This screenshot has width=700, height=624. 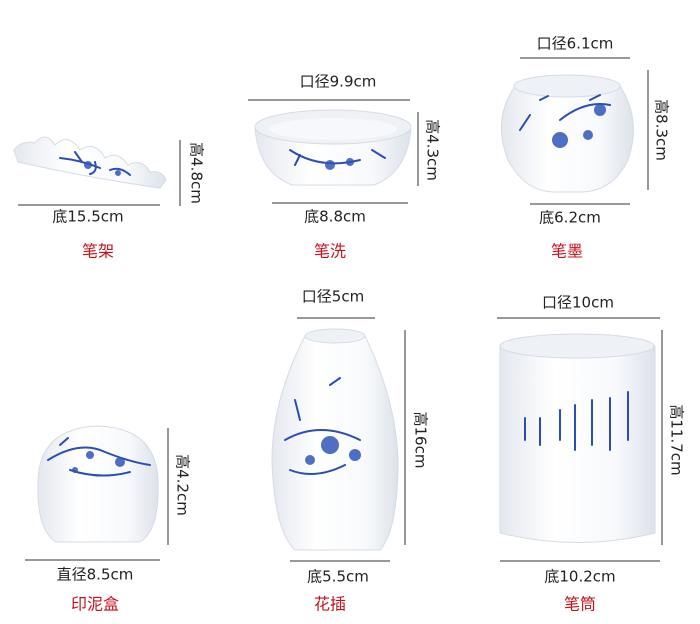 I want to click on bottom-label: 底10.2cm, so click(x=579, y=577).